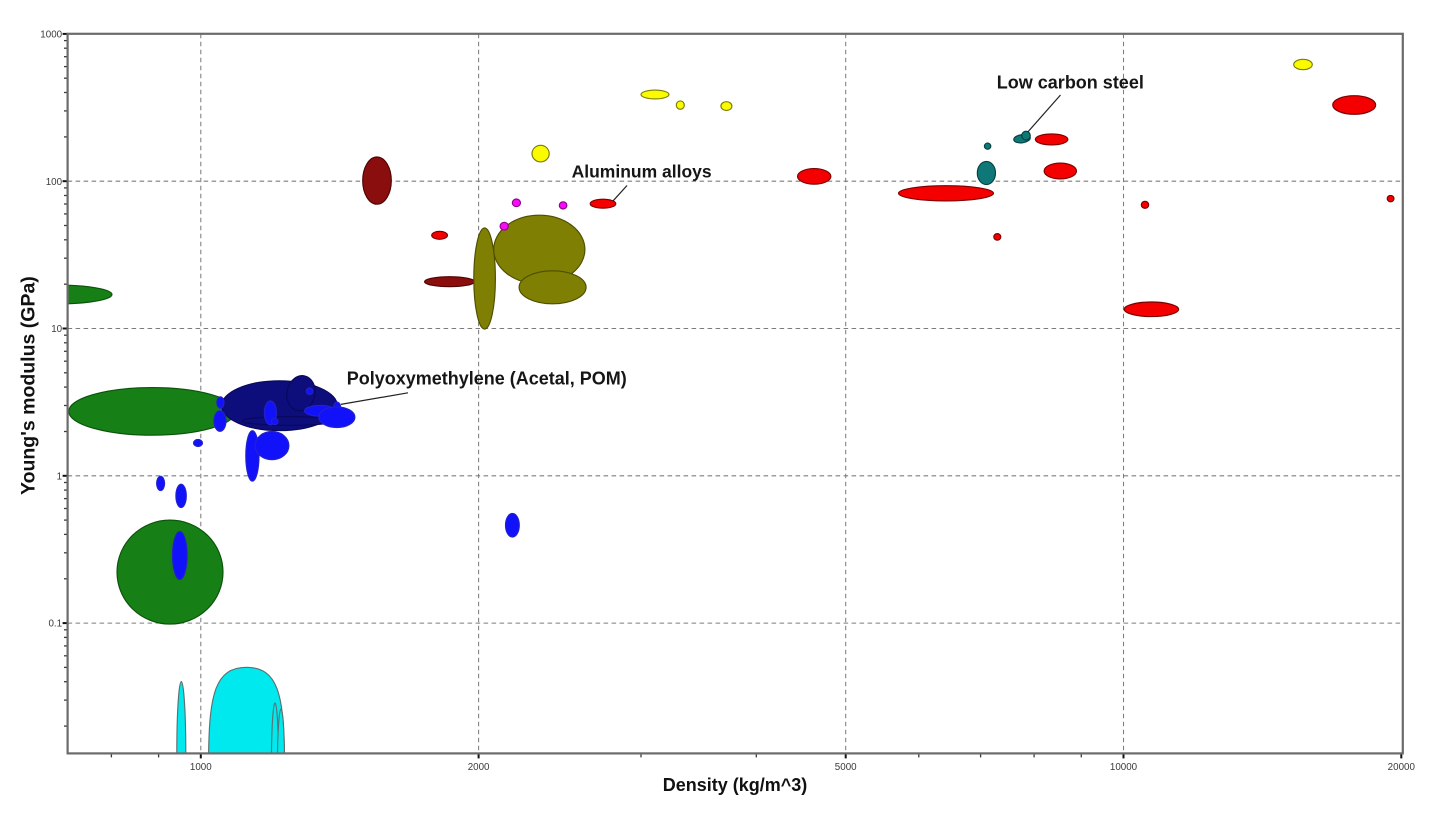 The image size is (1450, 813). Describe the element at coordinates (1124, 767) in the screenshot. I see `svg-text: 10000` at that location.